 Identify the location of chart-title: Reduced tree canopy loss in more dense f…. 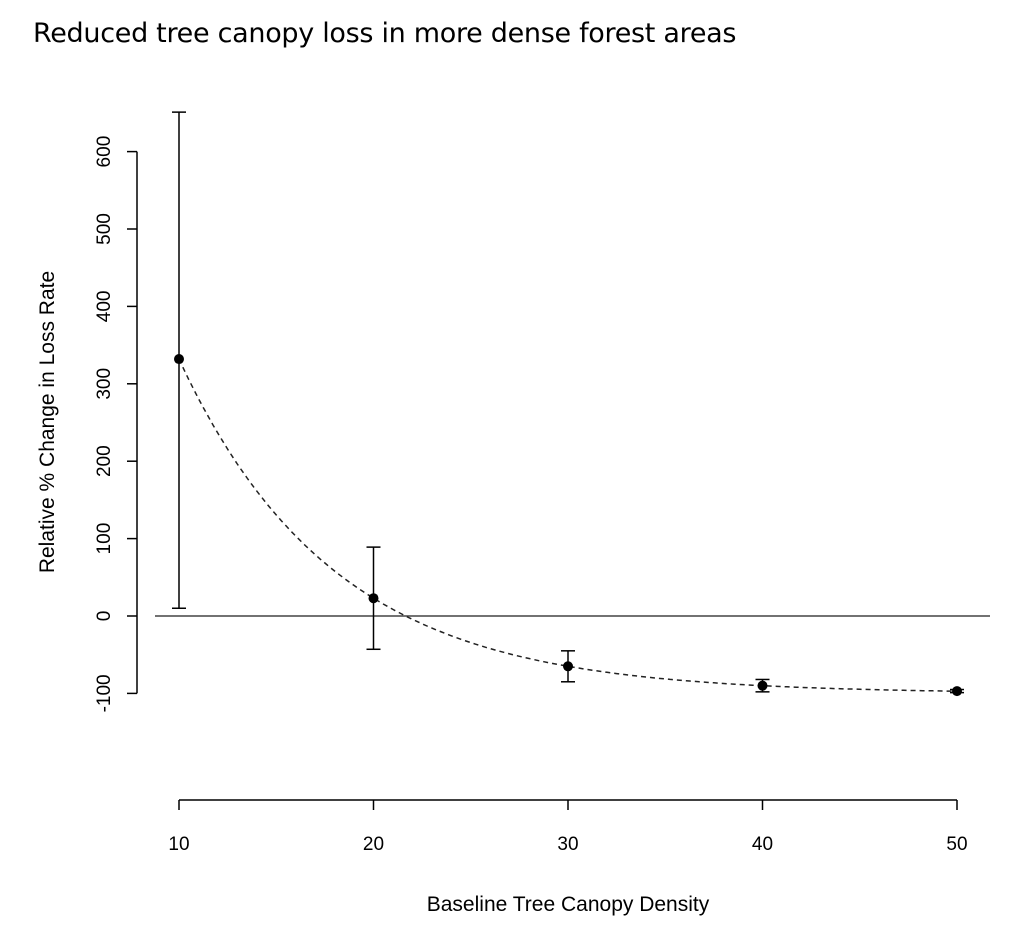
(385, 33).